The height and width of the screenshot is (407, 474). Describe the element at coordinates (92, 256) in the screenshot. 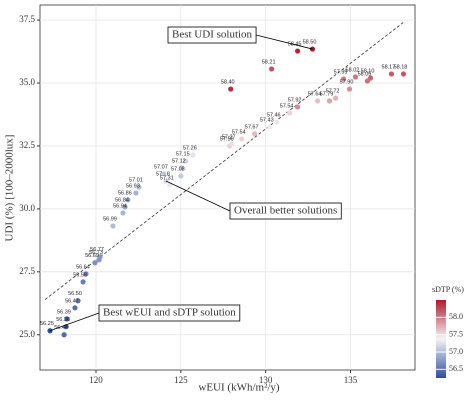

I see `point-label: 56.69` at that location.